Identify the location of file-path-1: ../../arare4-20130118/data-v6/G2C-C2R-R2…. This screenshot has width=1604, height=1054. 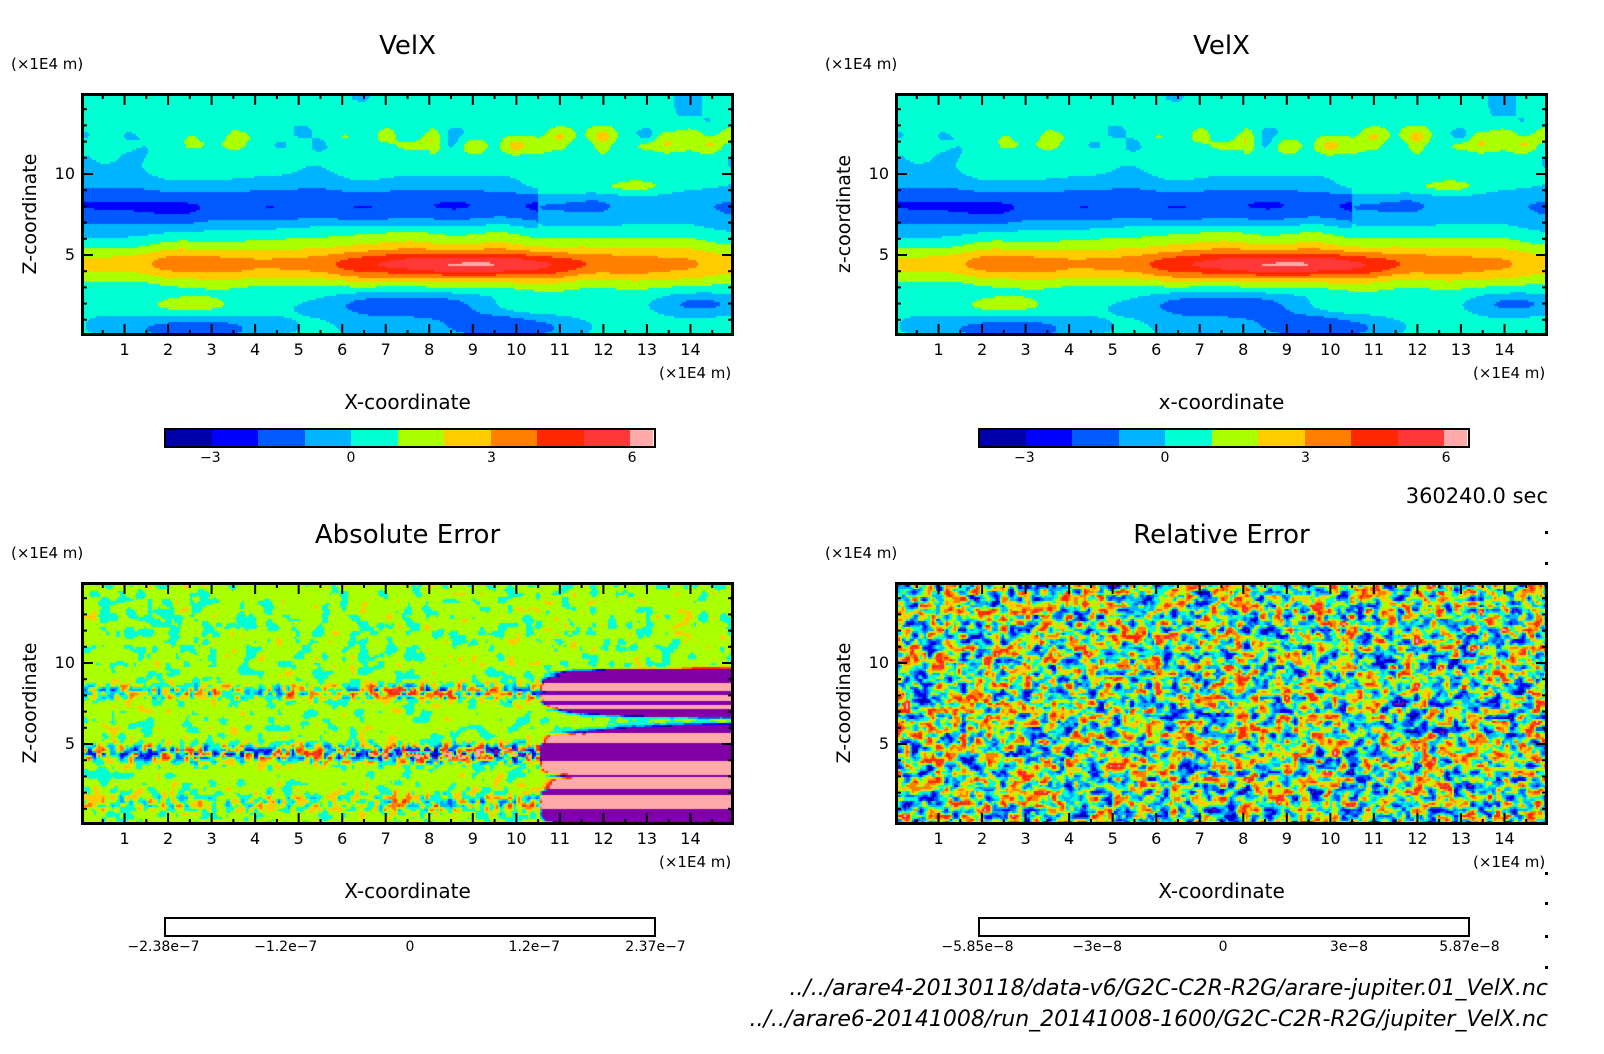
(1168, 988).